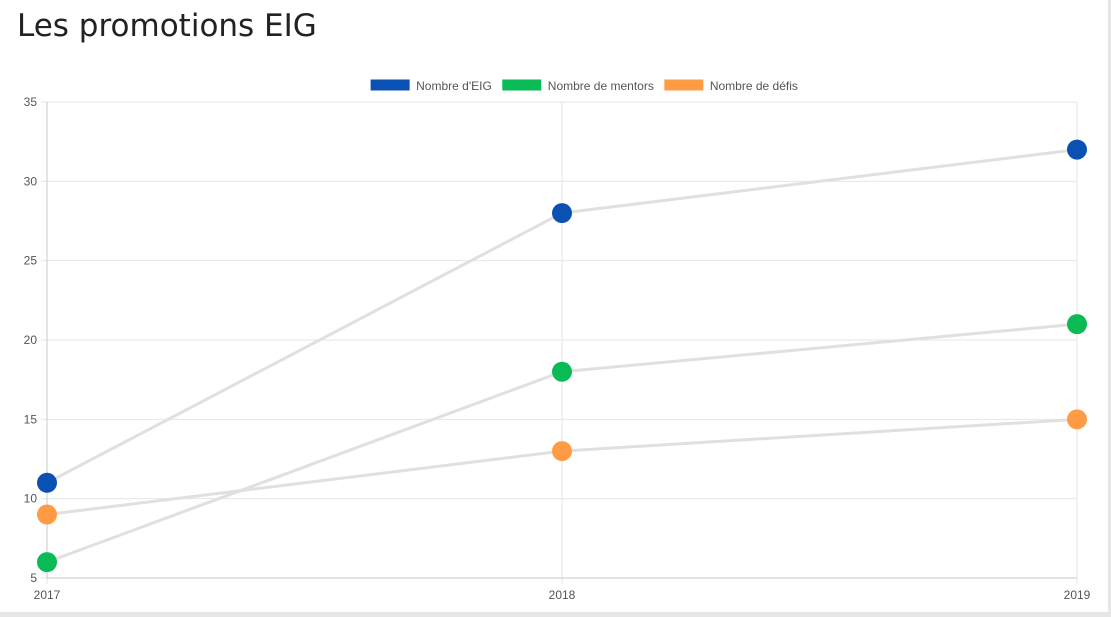 This screenshot has width=1111, height=617. I want to click on panel-bottom-border, so click(555, 614).